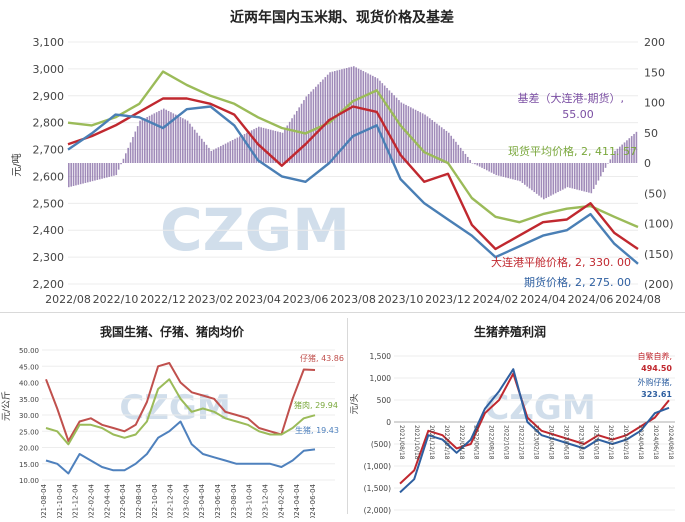 The width and height of the screenshot is (685, 522). Describe the element at coordinates (16, 164) in the screenshot. I see `y-axis-label: 元/吨` at that location.